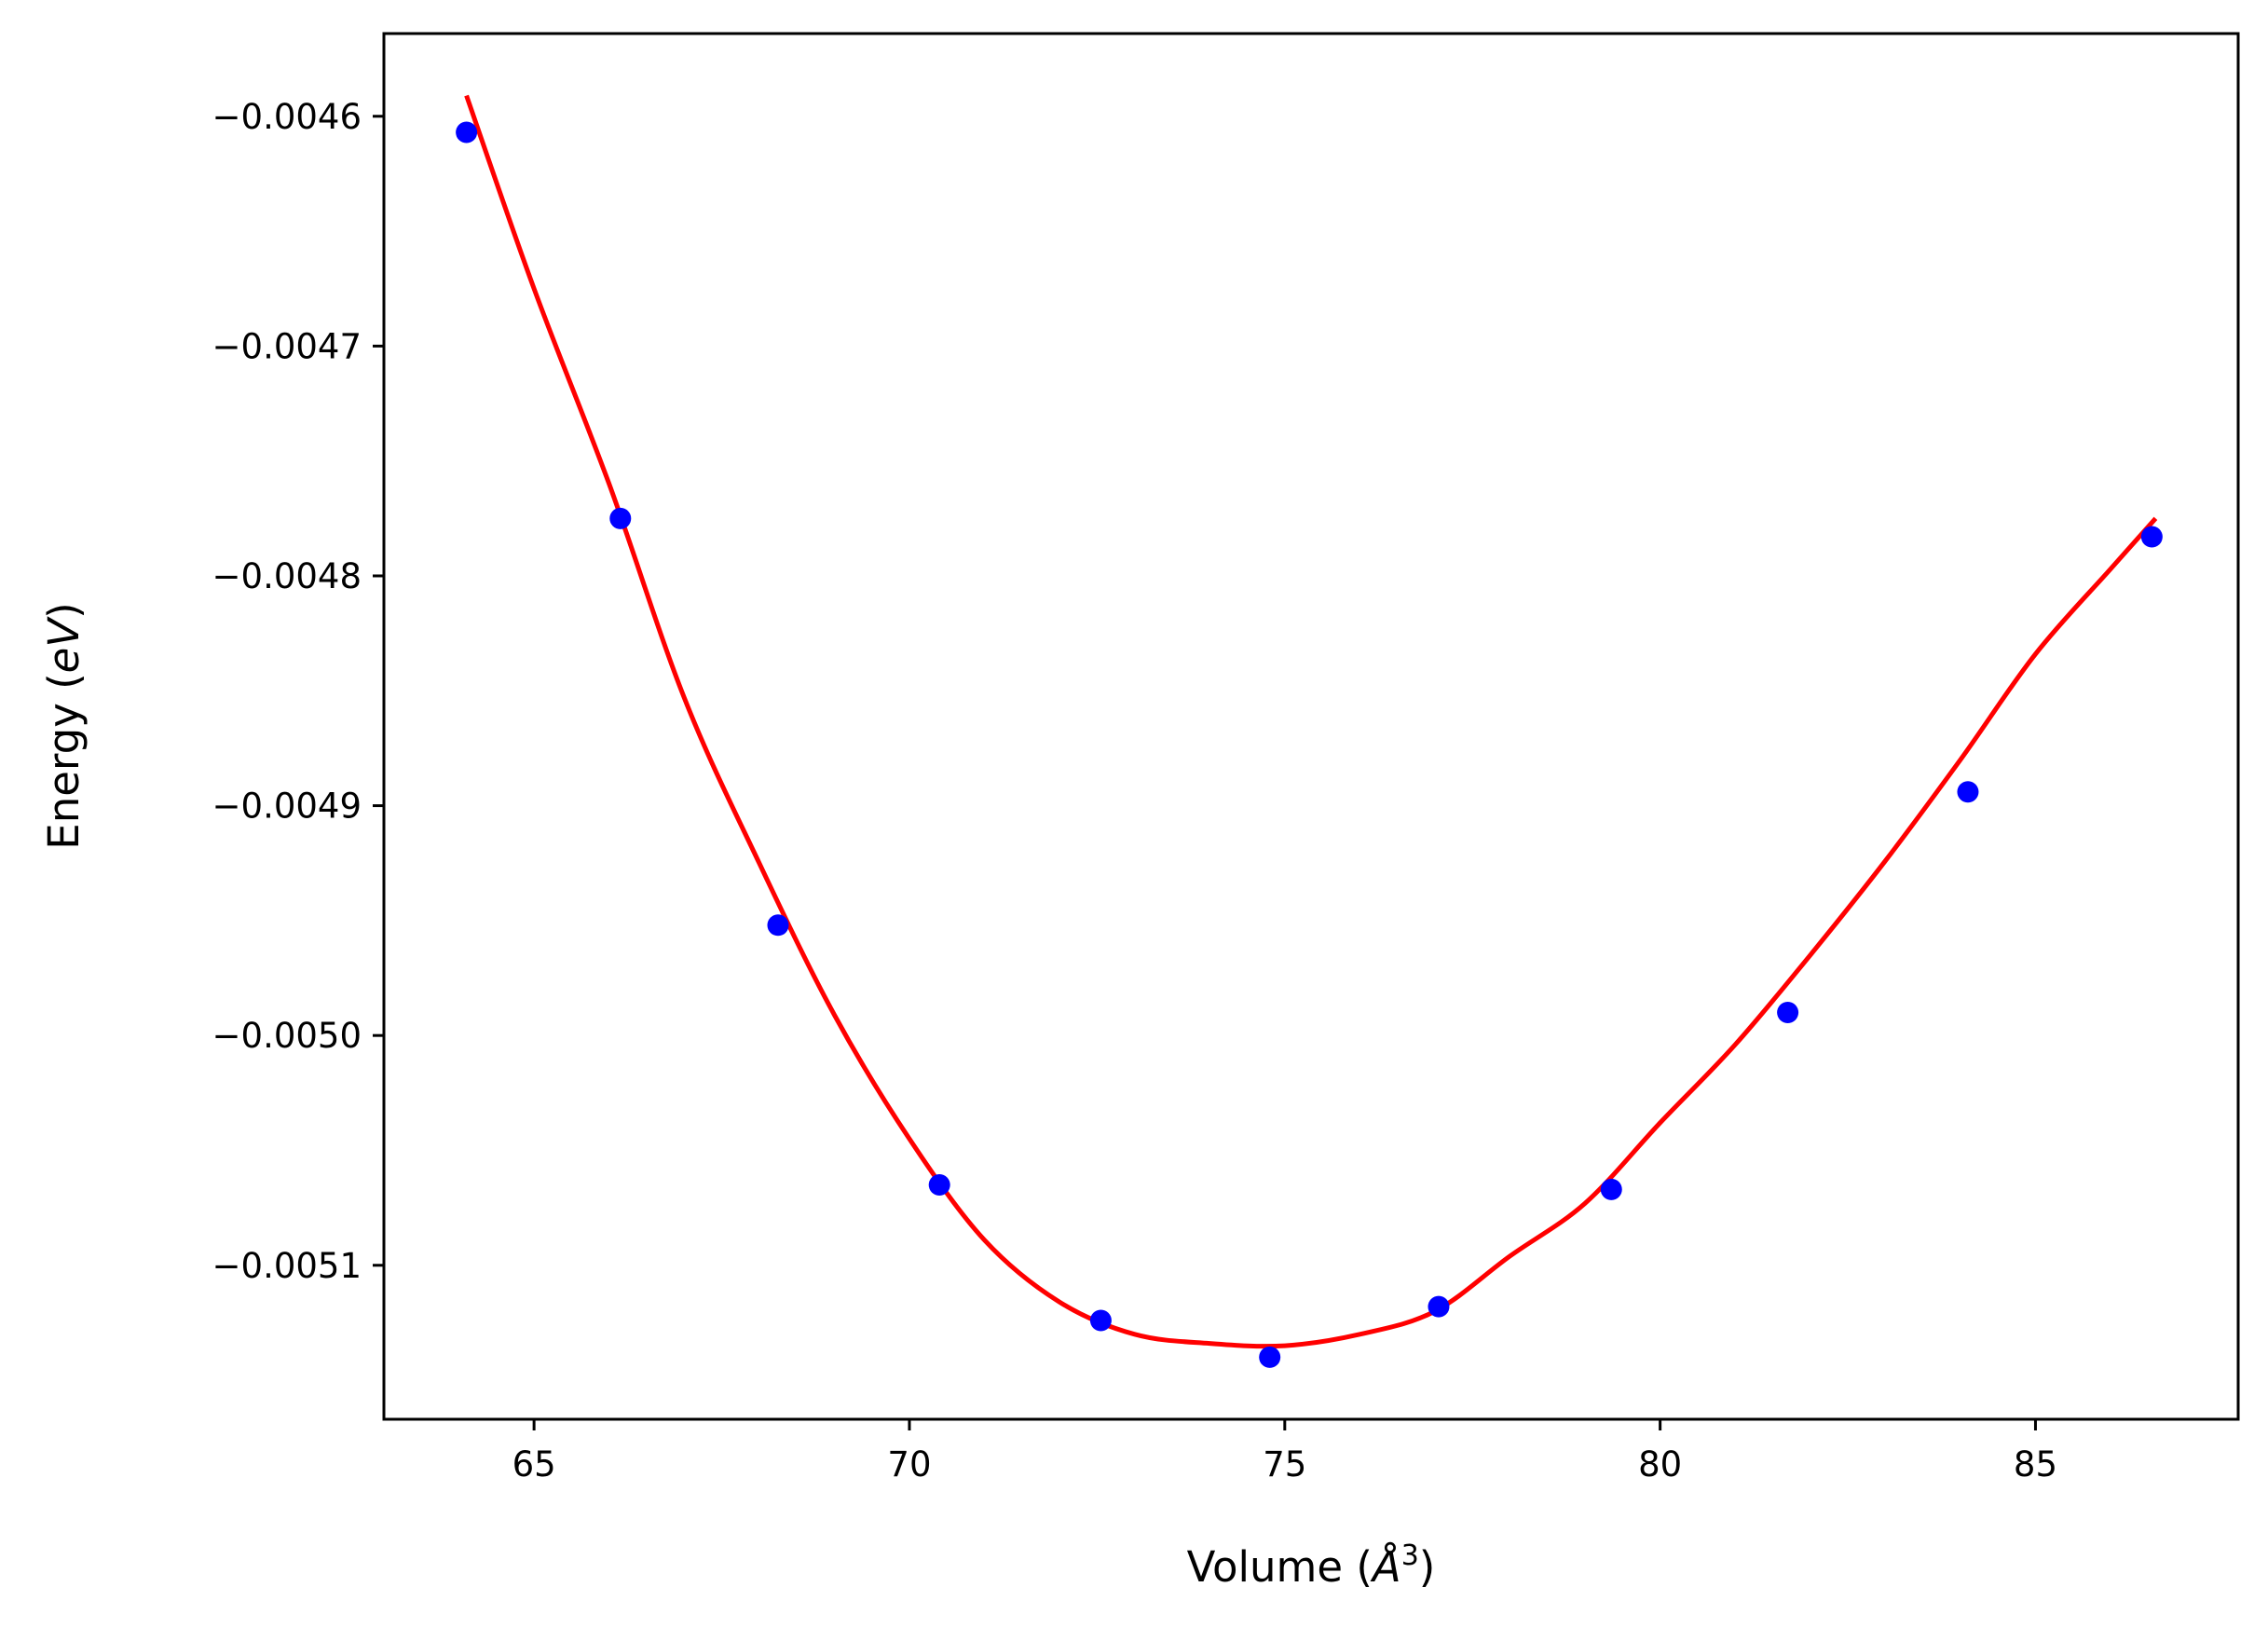 The height and width of the screenshot is (1628, 2268). Describe the element at coordinates (287, 1036) in the screenshot. I see `y-tick-label: −0.0050` at that location.